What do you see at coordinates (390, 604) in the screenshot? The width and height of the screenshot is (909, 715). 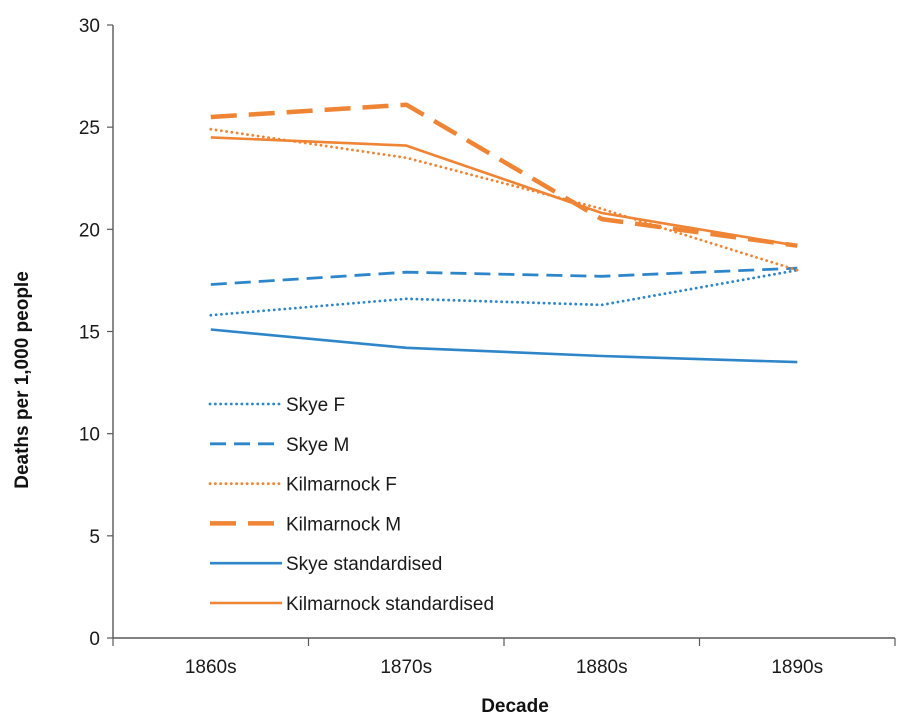 I see `legend-label-kilmarnock-standardised: Kilmarnock standardised` at bounding box center [390, 604].